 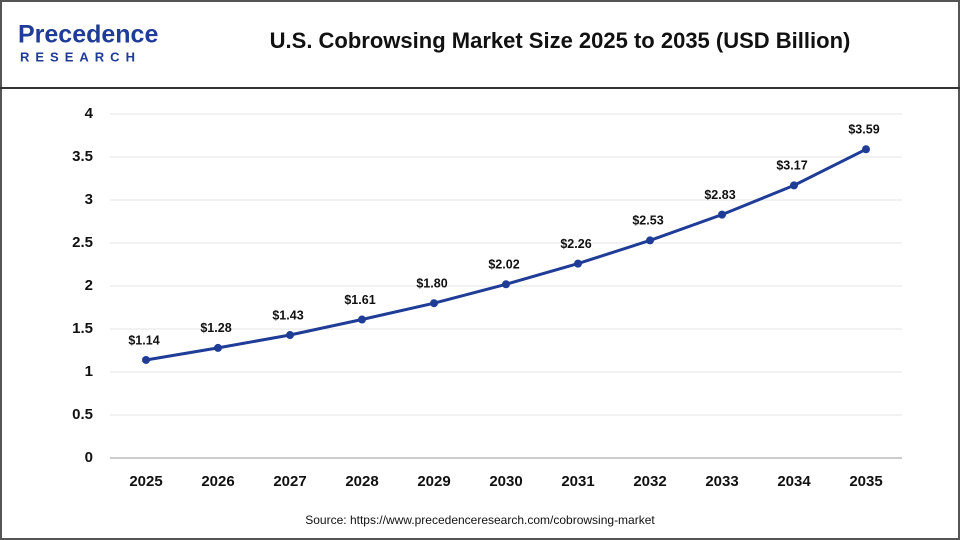 What do you see at coordinates (80, 56) in the screenshot?
I see `logo-sub: RESEARCH` at bounding box center [80, 56].